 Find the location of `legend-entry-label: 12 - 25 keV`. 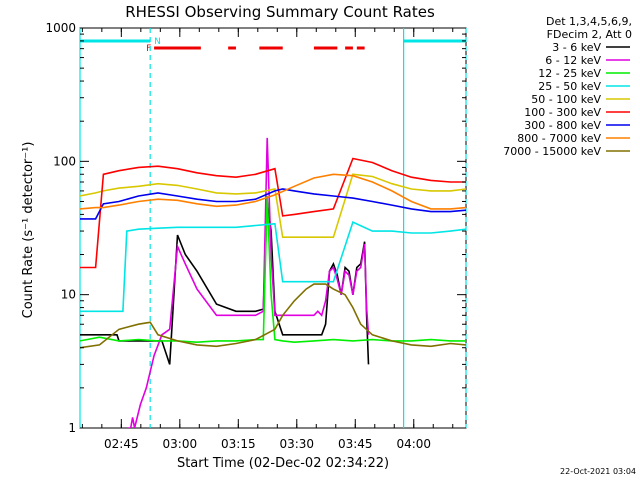

legend-entry-label: 12 - 25 keV is located at coordinates (569, 73).